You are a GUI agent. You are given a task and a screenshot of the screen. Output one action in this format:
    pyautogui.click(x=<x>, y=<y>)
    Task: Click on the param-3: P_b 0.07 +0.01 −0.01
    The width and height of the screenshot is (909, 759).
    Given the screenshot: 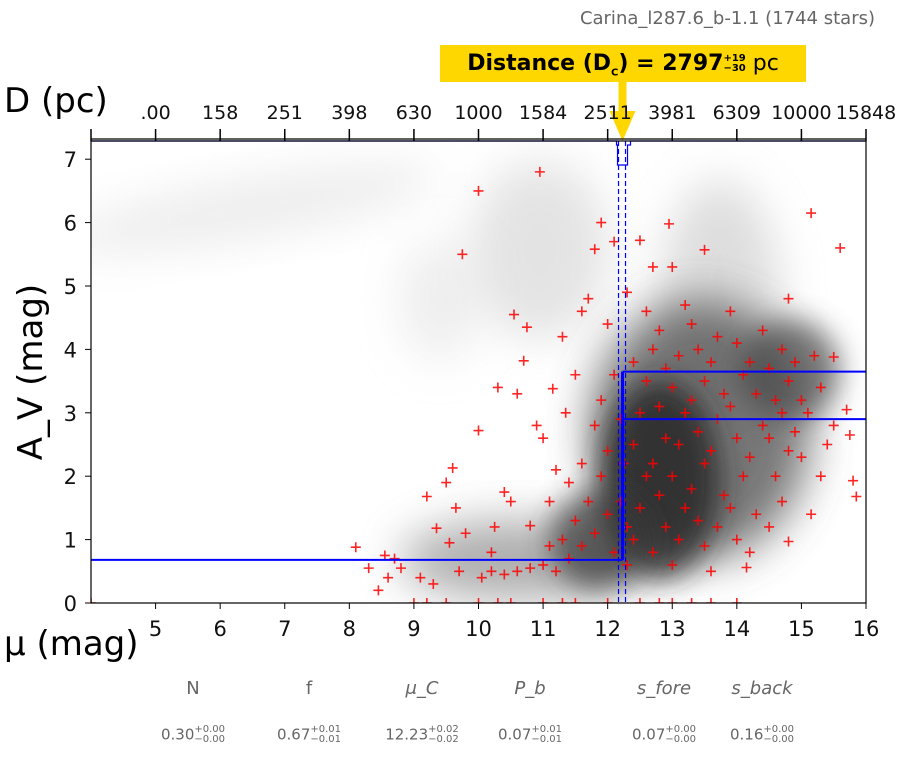 What is the action you would take?
    pyautogui.click(x=530, y=711)
    